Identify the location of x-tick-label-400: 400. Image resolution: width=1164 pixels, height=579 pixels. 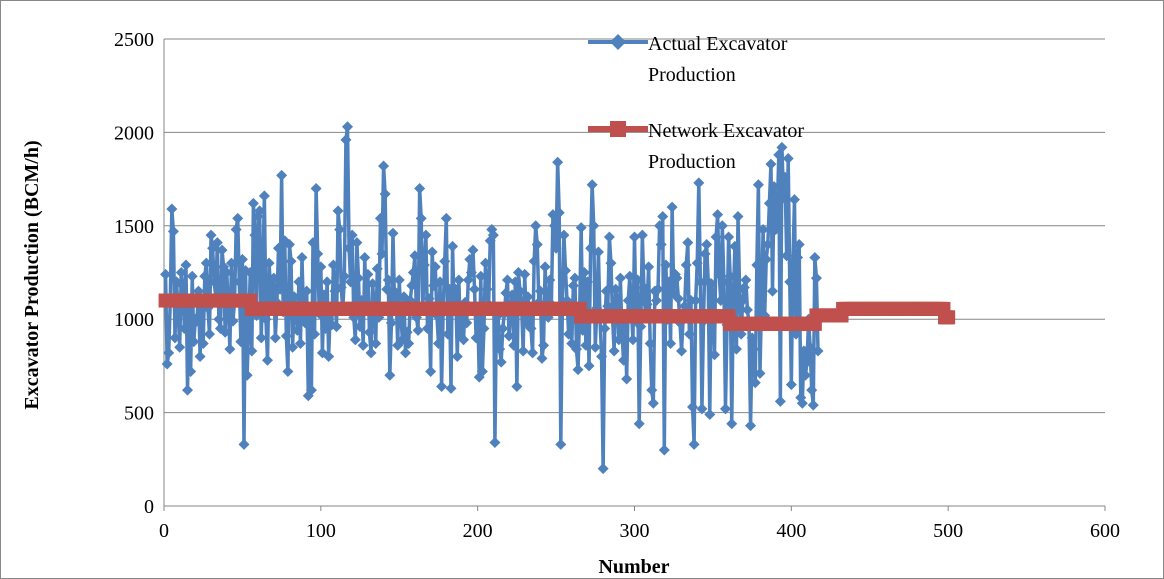
(791, 531).